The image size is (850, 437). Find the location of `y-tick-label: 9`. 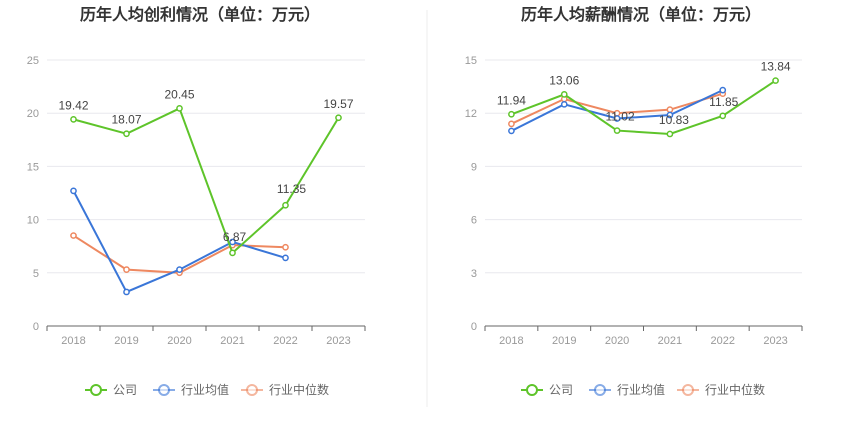

y-tick-label: 9 is located at coordinates (474, 167).